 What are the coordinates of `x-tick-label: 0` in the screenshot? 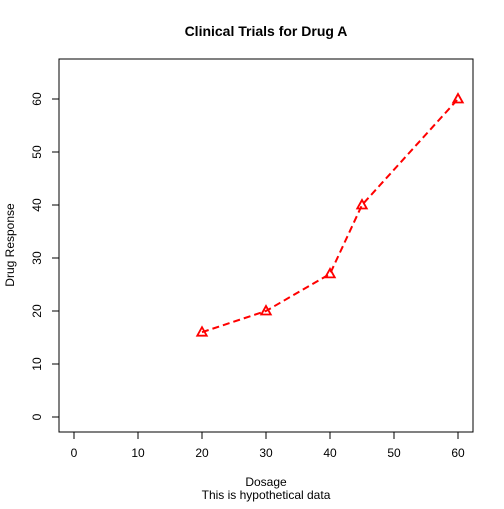 It's located at (74, 453).